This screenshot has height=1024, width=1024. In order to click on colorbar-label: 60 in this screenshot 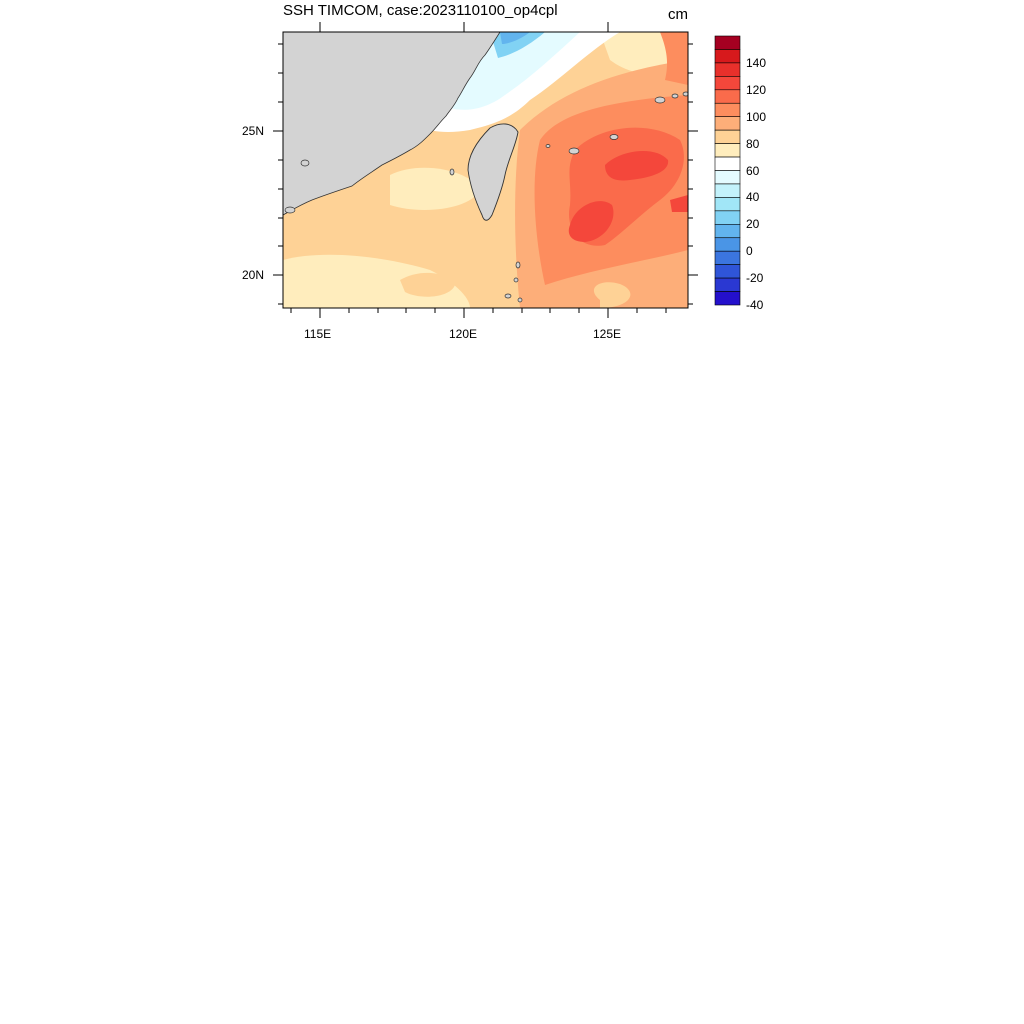, I will do `click(752, 171)`.